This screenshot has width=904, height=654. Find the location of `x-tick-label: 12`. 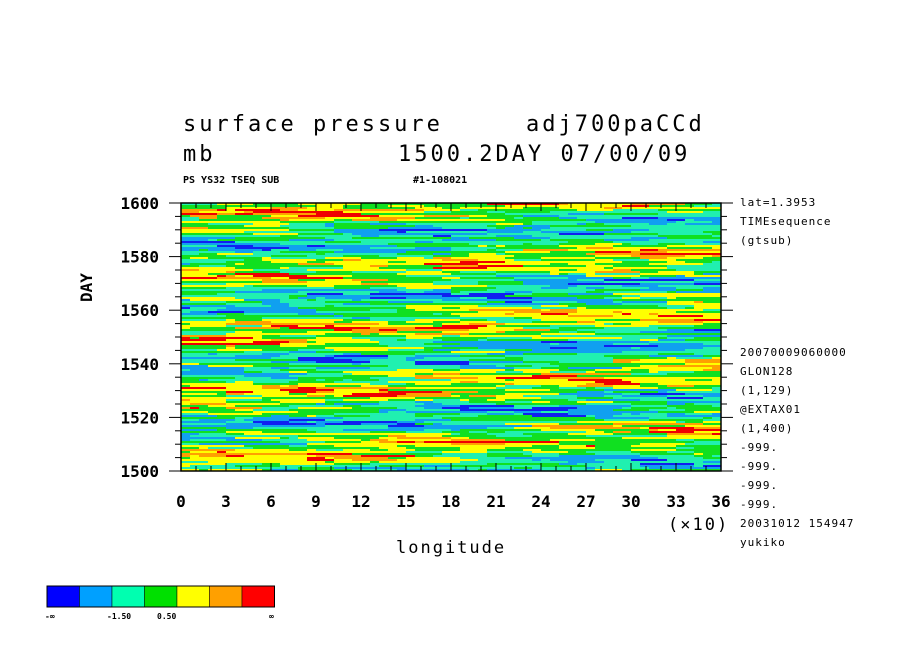

x-tick-label: 12 is located at coordinates (360, 501).